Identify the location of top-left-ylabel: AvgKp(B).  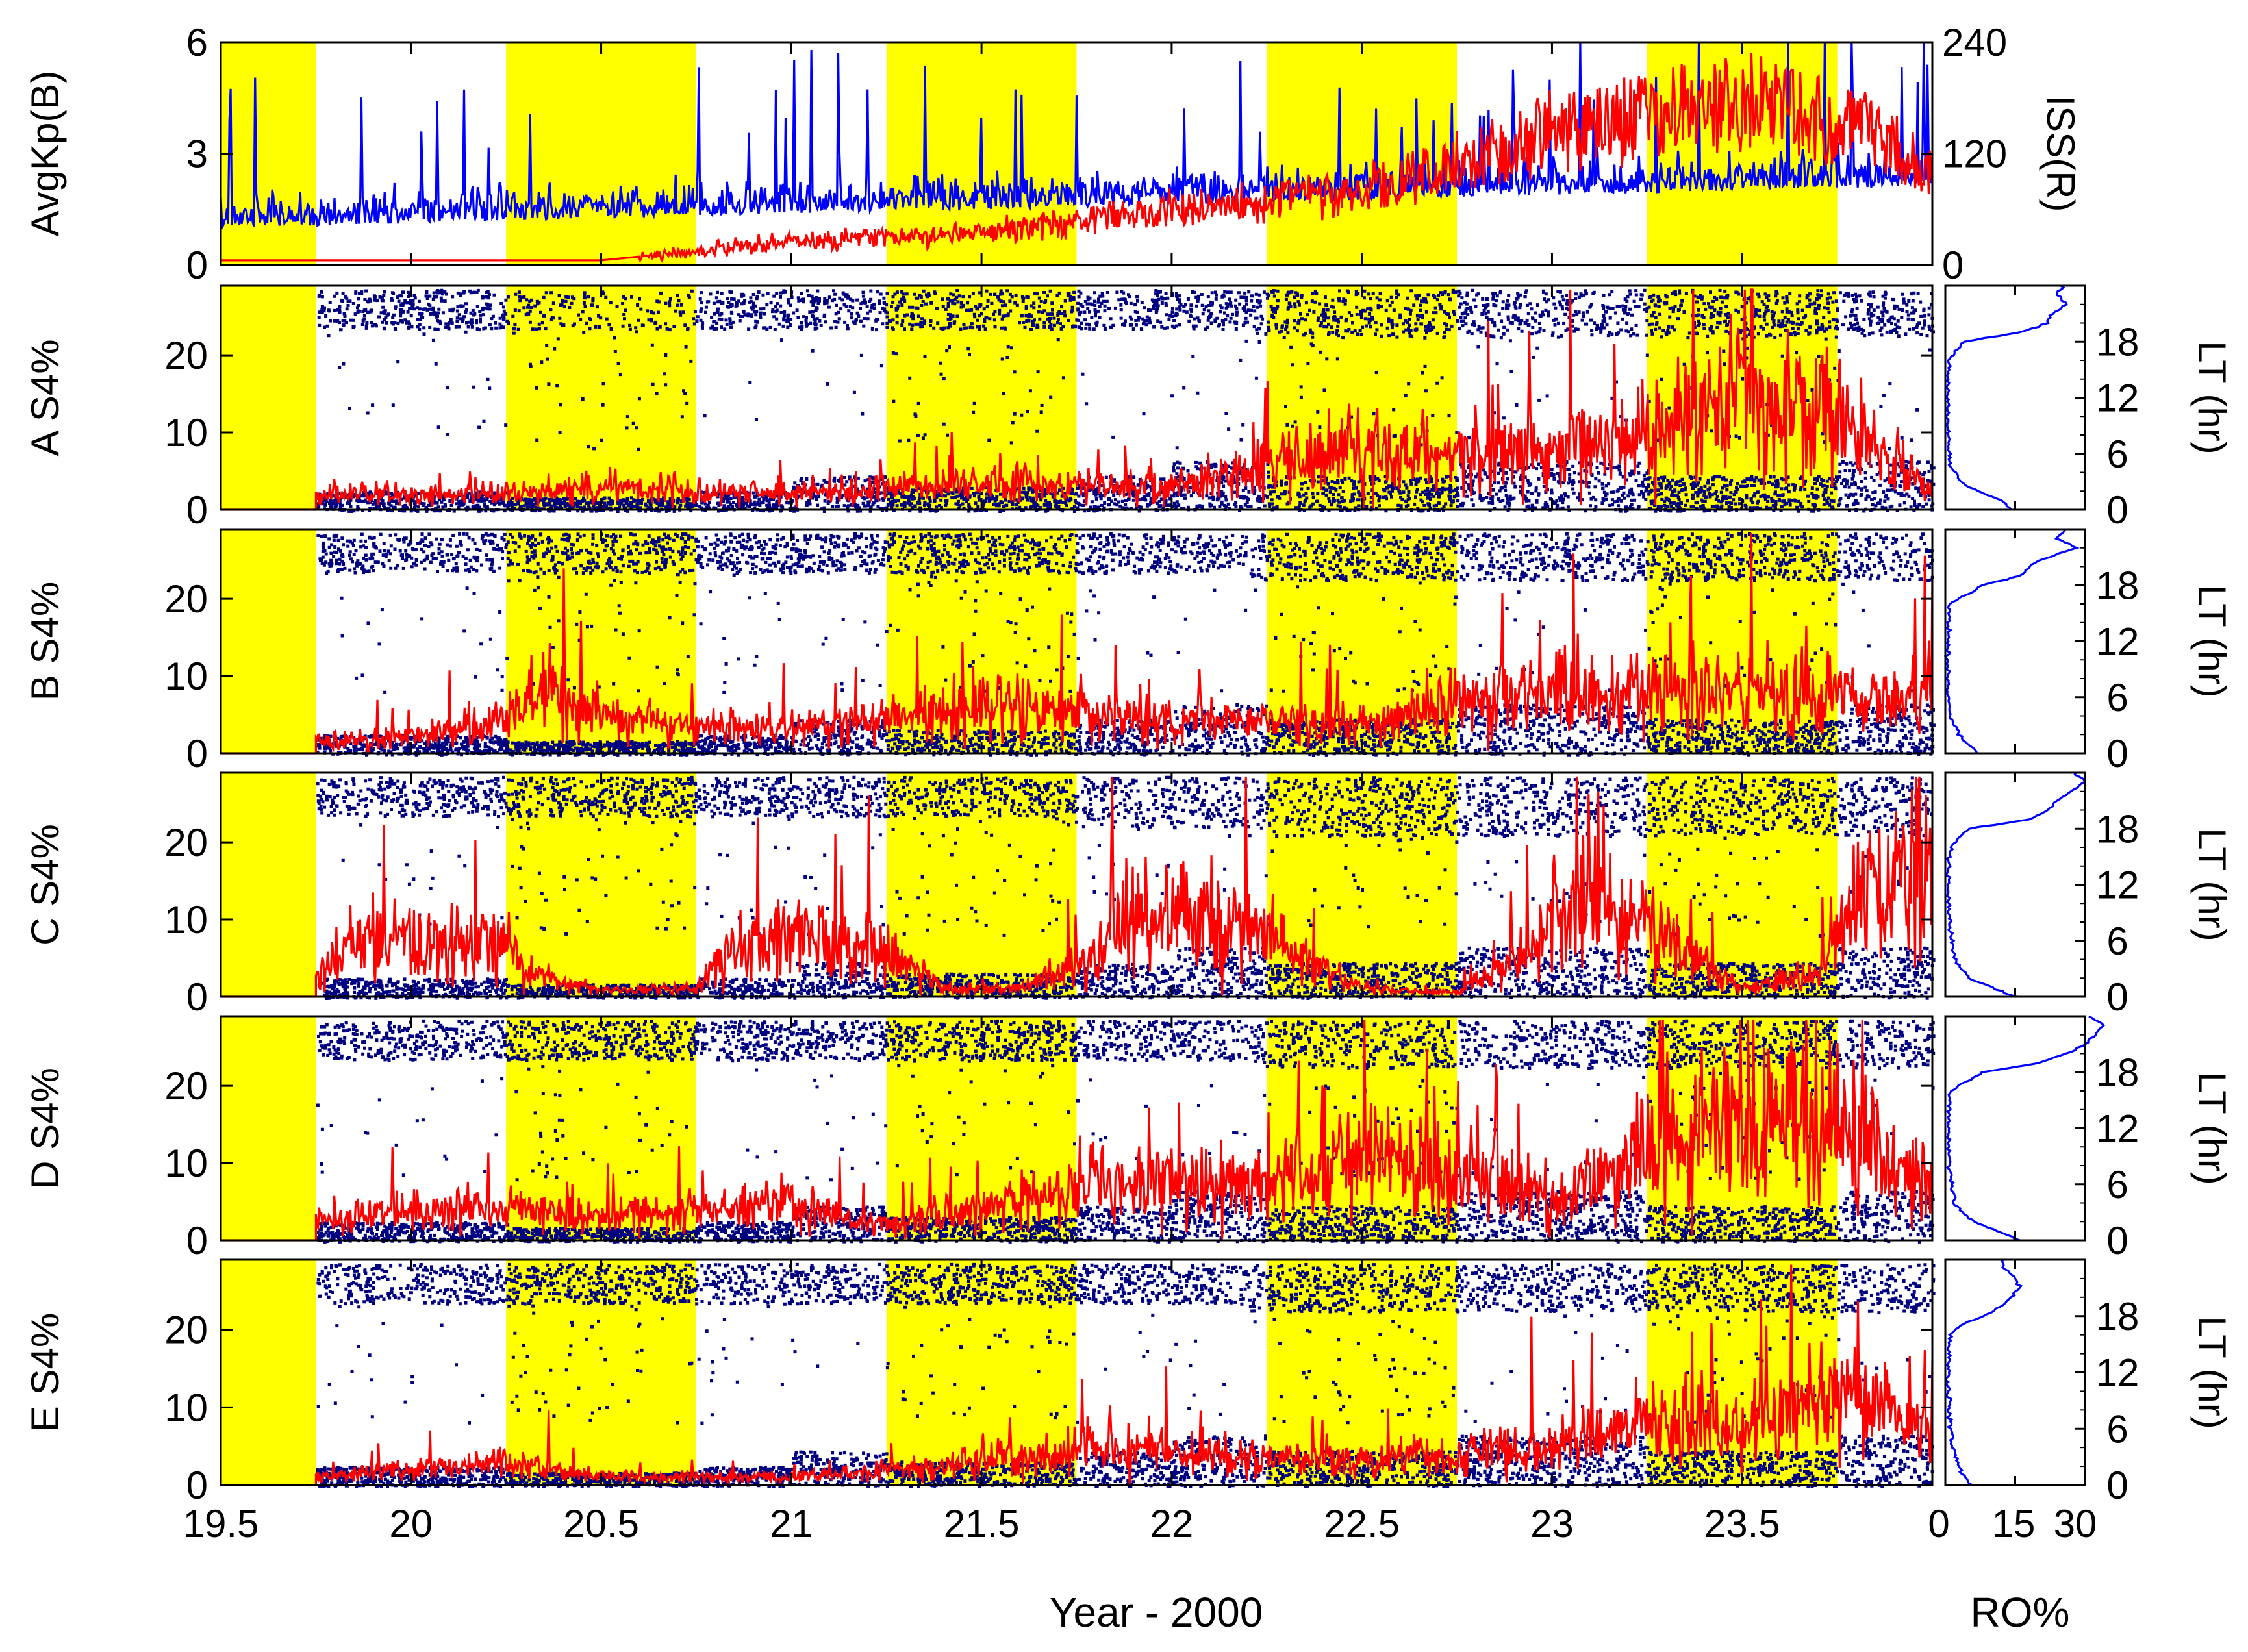
(45, 154).